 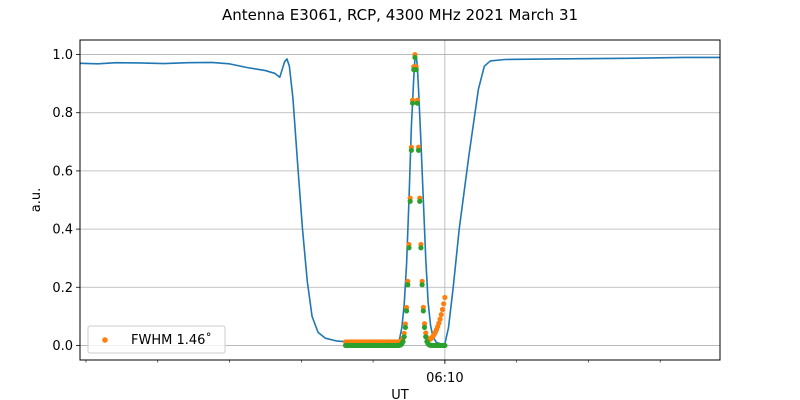 I want to click on legend-box, so click(x=156, y=339).